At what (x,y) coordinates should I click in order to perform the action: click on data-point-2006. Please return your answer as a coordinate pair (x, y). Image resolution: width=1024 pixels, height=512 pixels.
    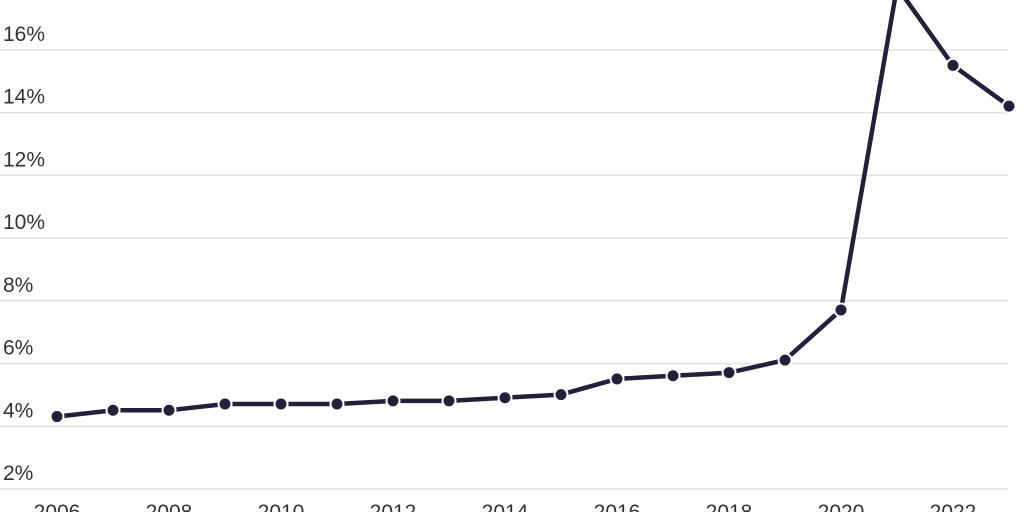
    Looking at the image, I should click on (57, 417).